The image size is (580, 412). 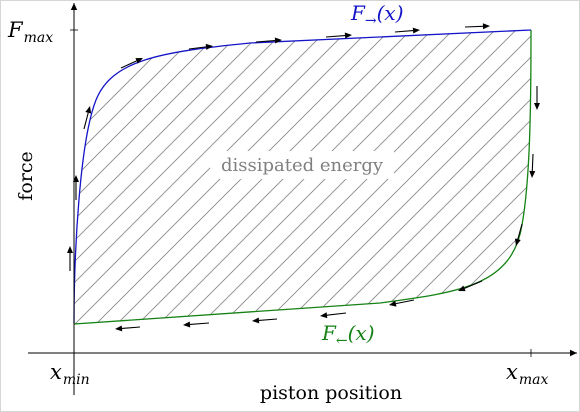 What do you see at coordinates (527, 374) in the screenshot?
I see `x-max-label: xmax` at bounding box center [527, 374].